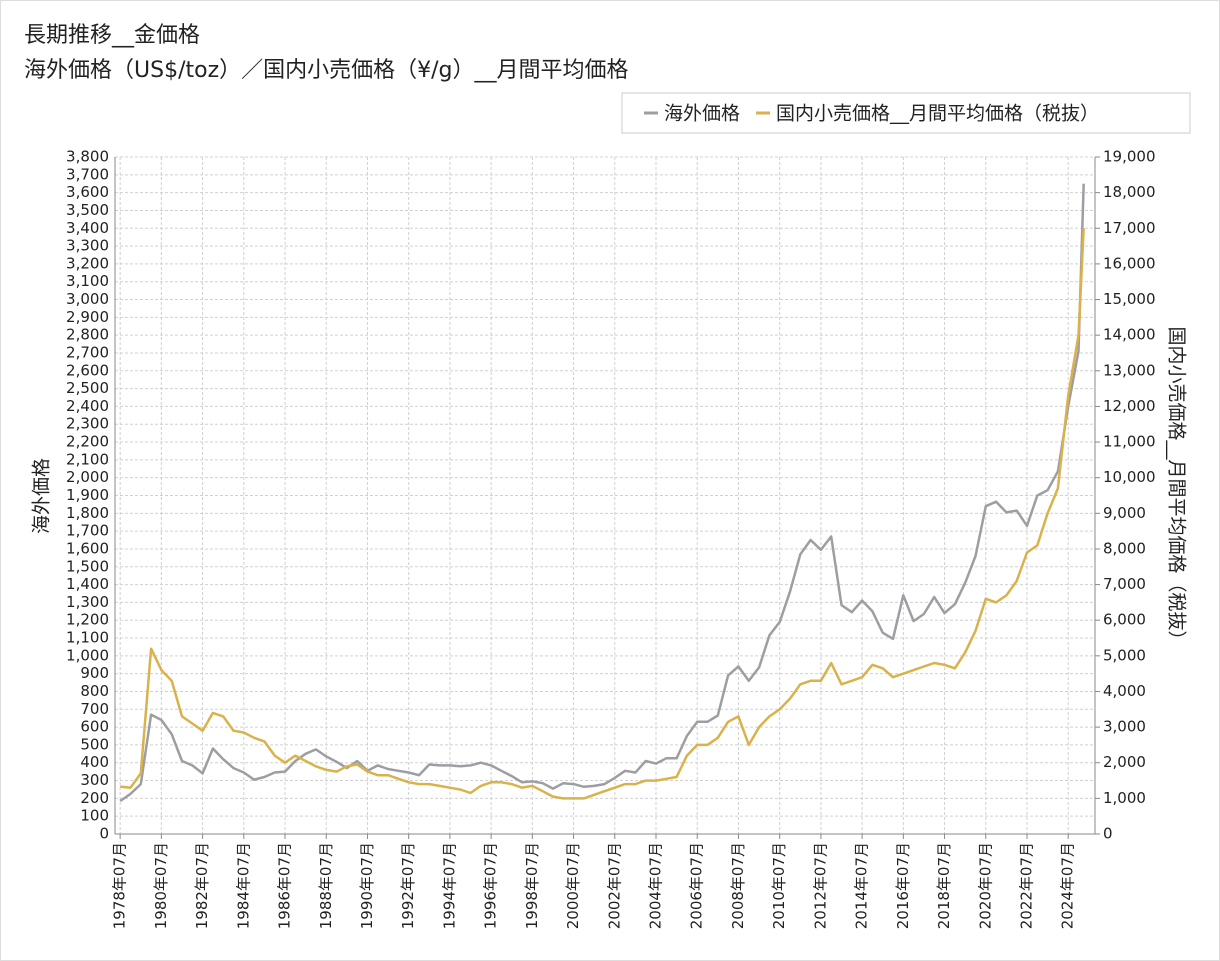 This screenshot has width=1220, height=961. Describe the element at coordinates (87, 424) in the screenshot. I see `y-tick-label: 2,300` at that location.